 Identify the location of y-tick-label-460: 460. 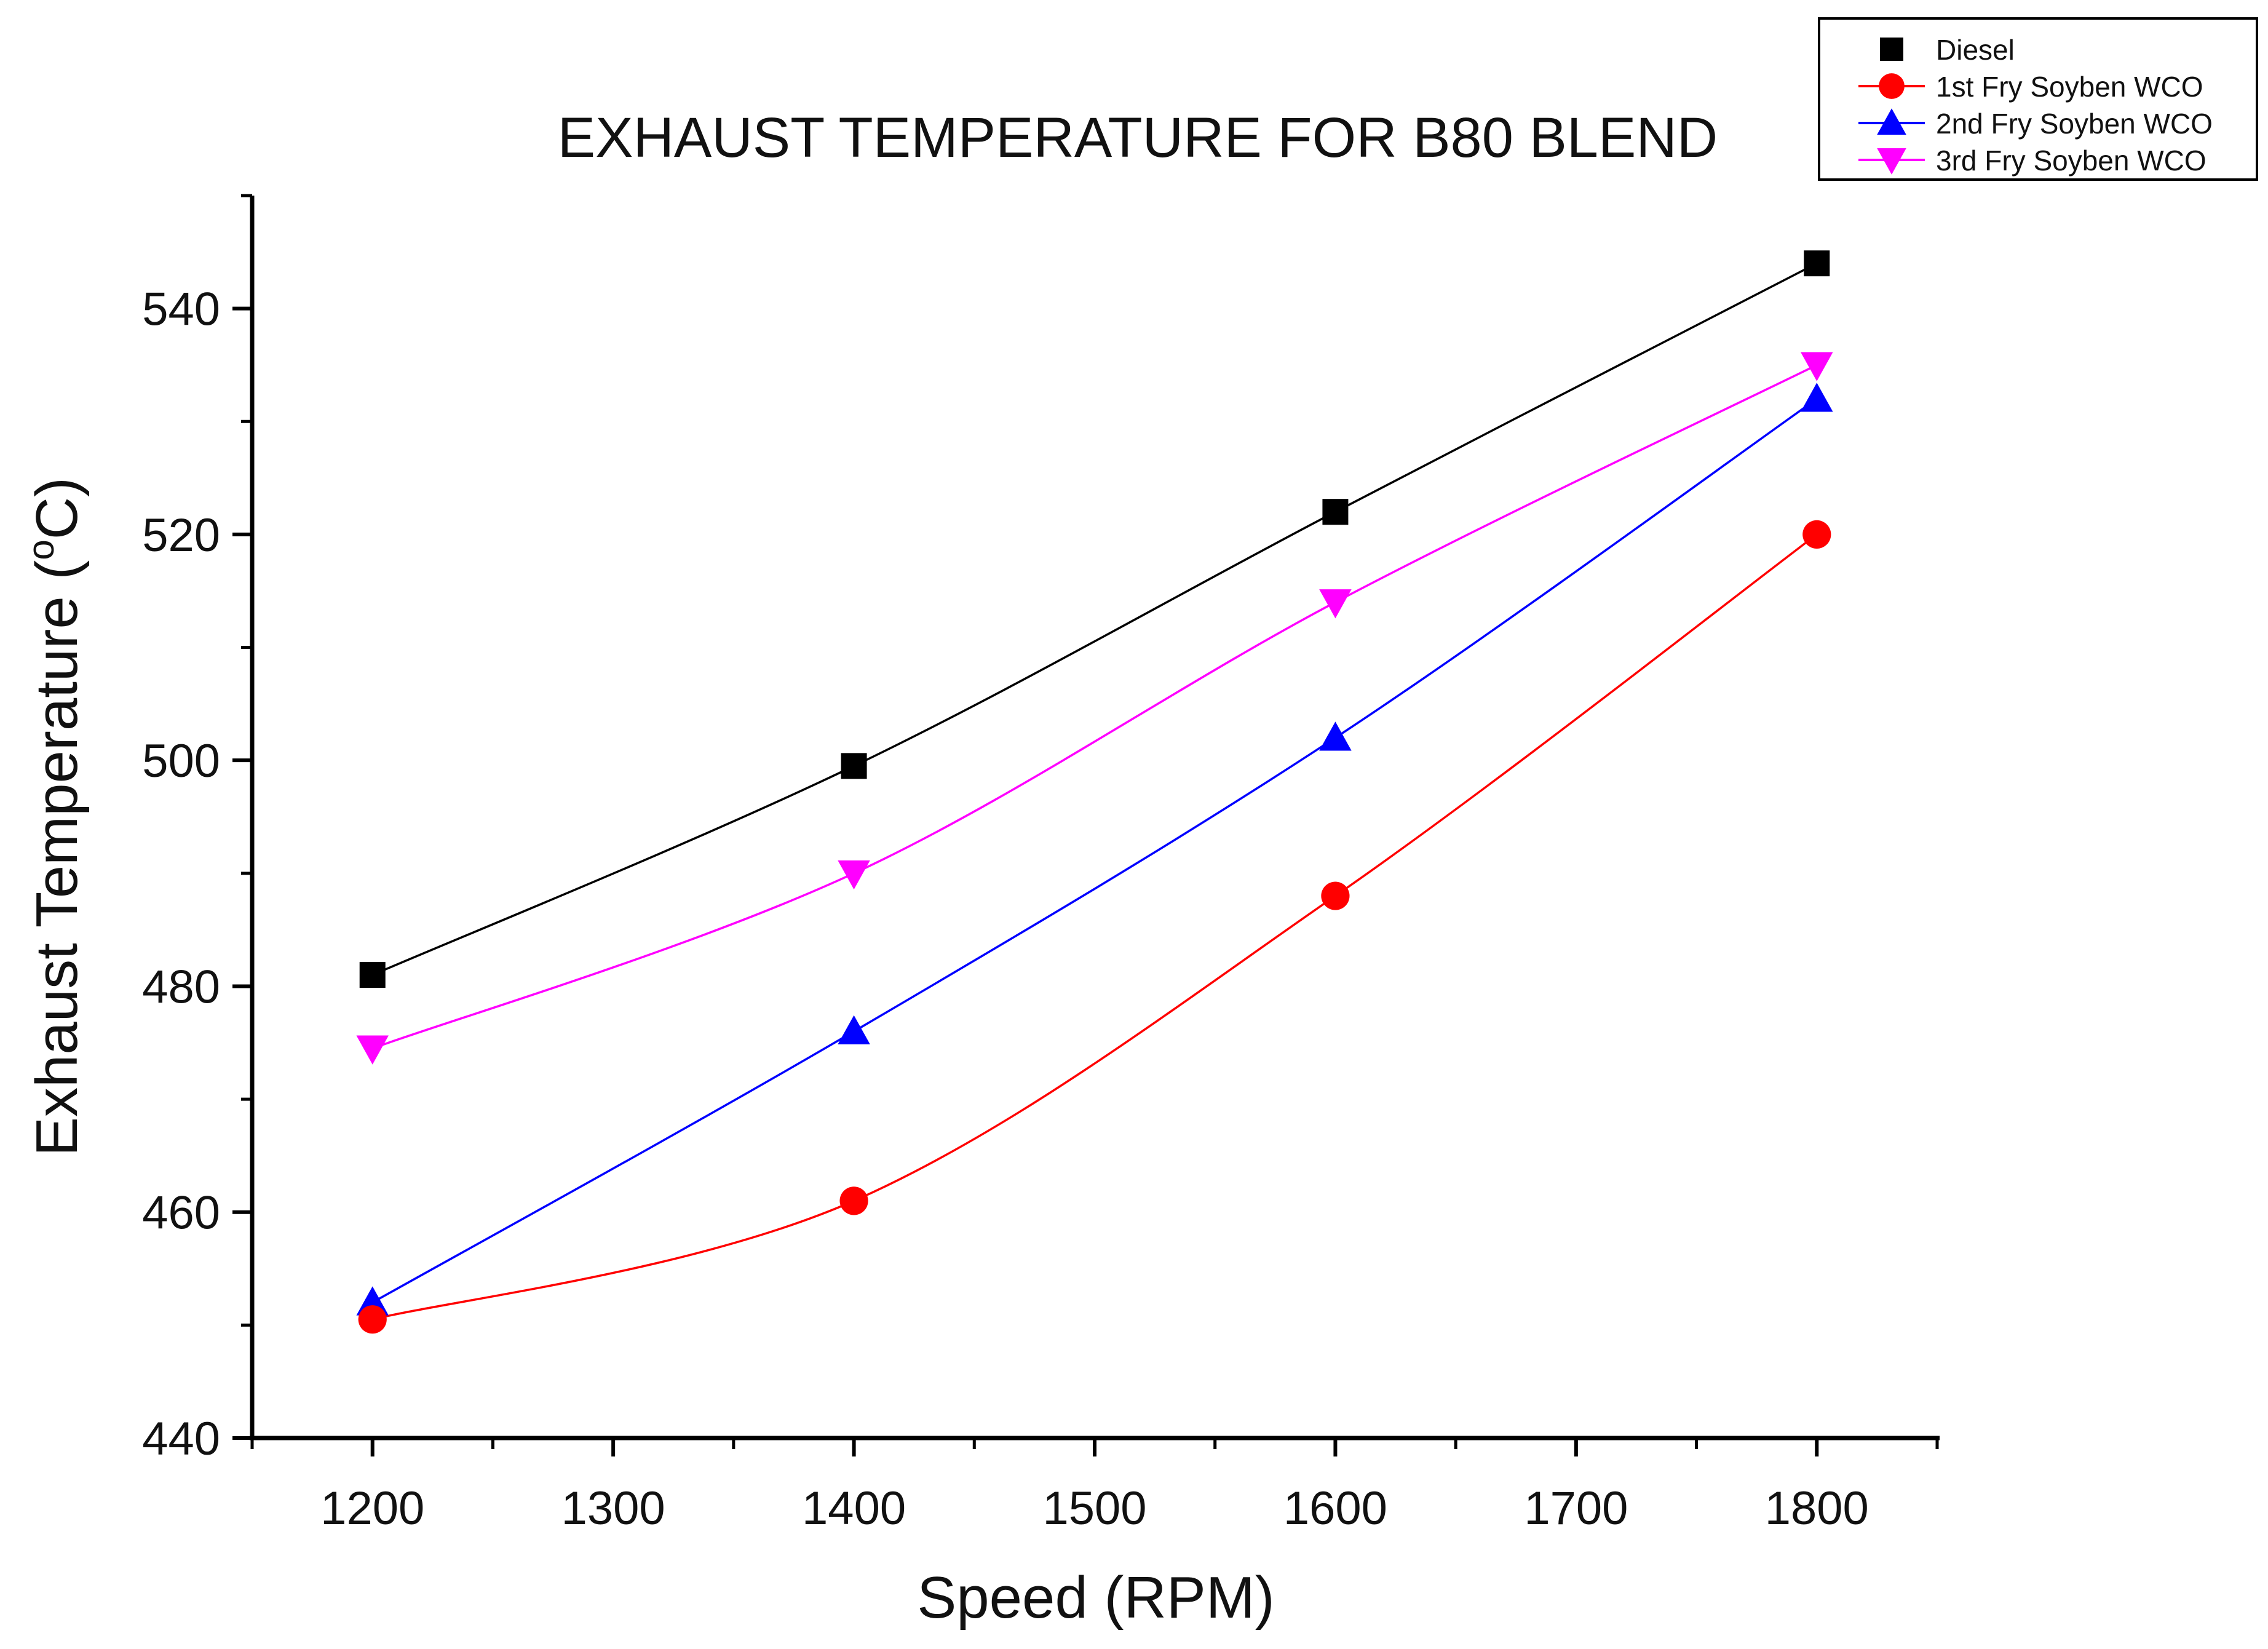
(181, 1213).